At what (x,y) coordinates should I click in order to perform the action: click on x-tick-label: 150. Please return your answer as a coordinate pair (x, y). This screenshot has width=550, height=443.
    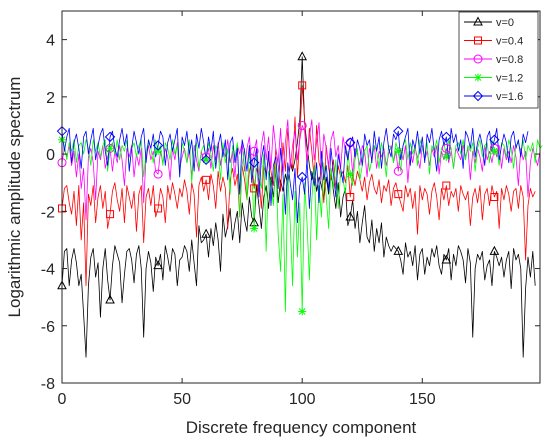
    Looking at the image, I should click on (422, 399).